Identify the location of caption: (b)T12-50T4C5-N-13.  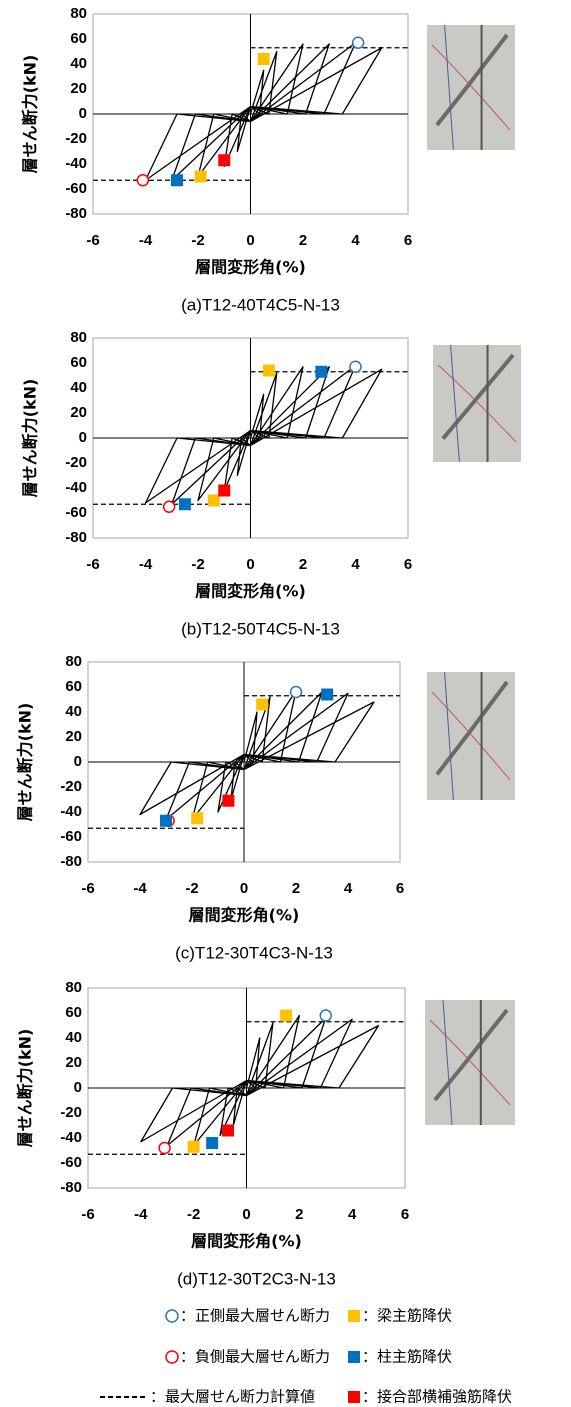
(260, 628).